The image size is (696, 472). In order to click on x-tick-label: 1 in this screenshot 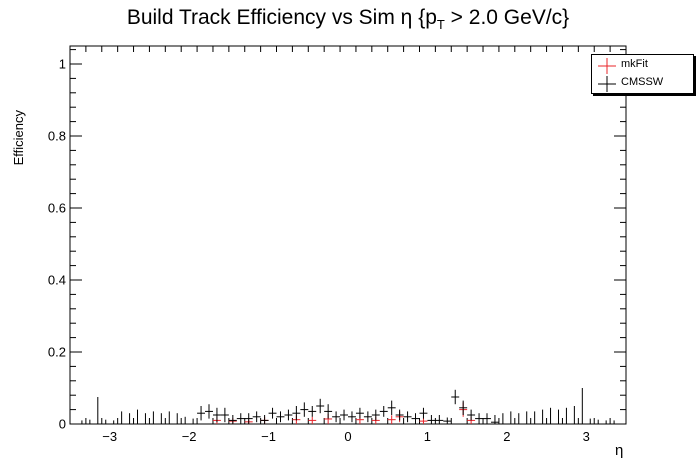, I will do `click(427, 436)`.